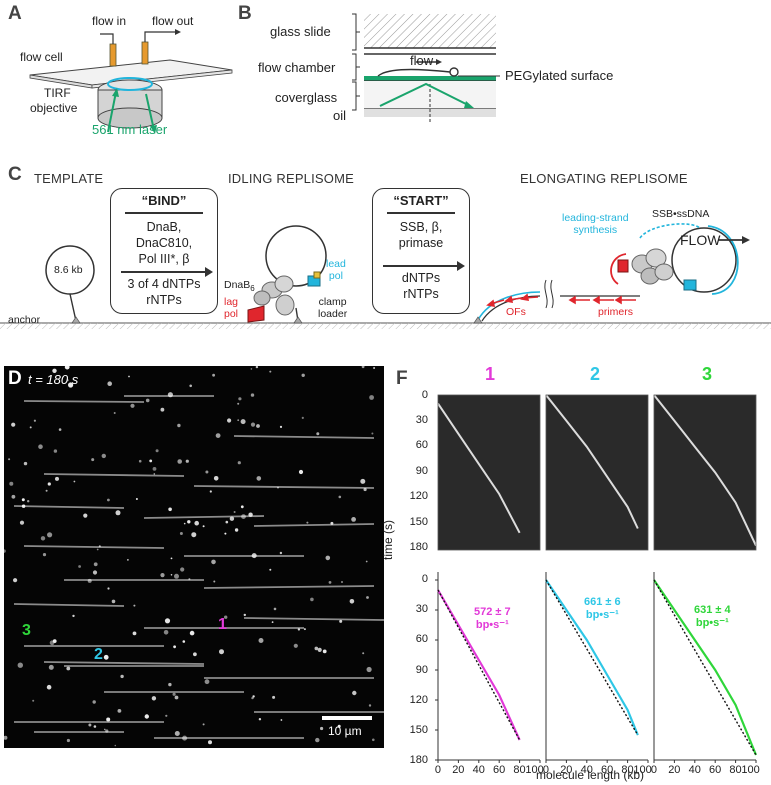 Image resolution: width=771 pixels, height=785 pixels. Describe the element at coordinates (712, 617) in the screenshot. I see `rate-3: 631 ± 4 bp•s⁻¹` at that location.